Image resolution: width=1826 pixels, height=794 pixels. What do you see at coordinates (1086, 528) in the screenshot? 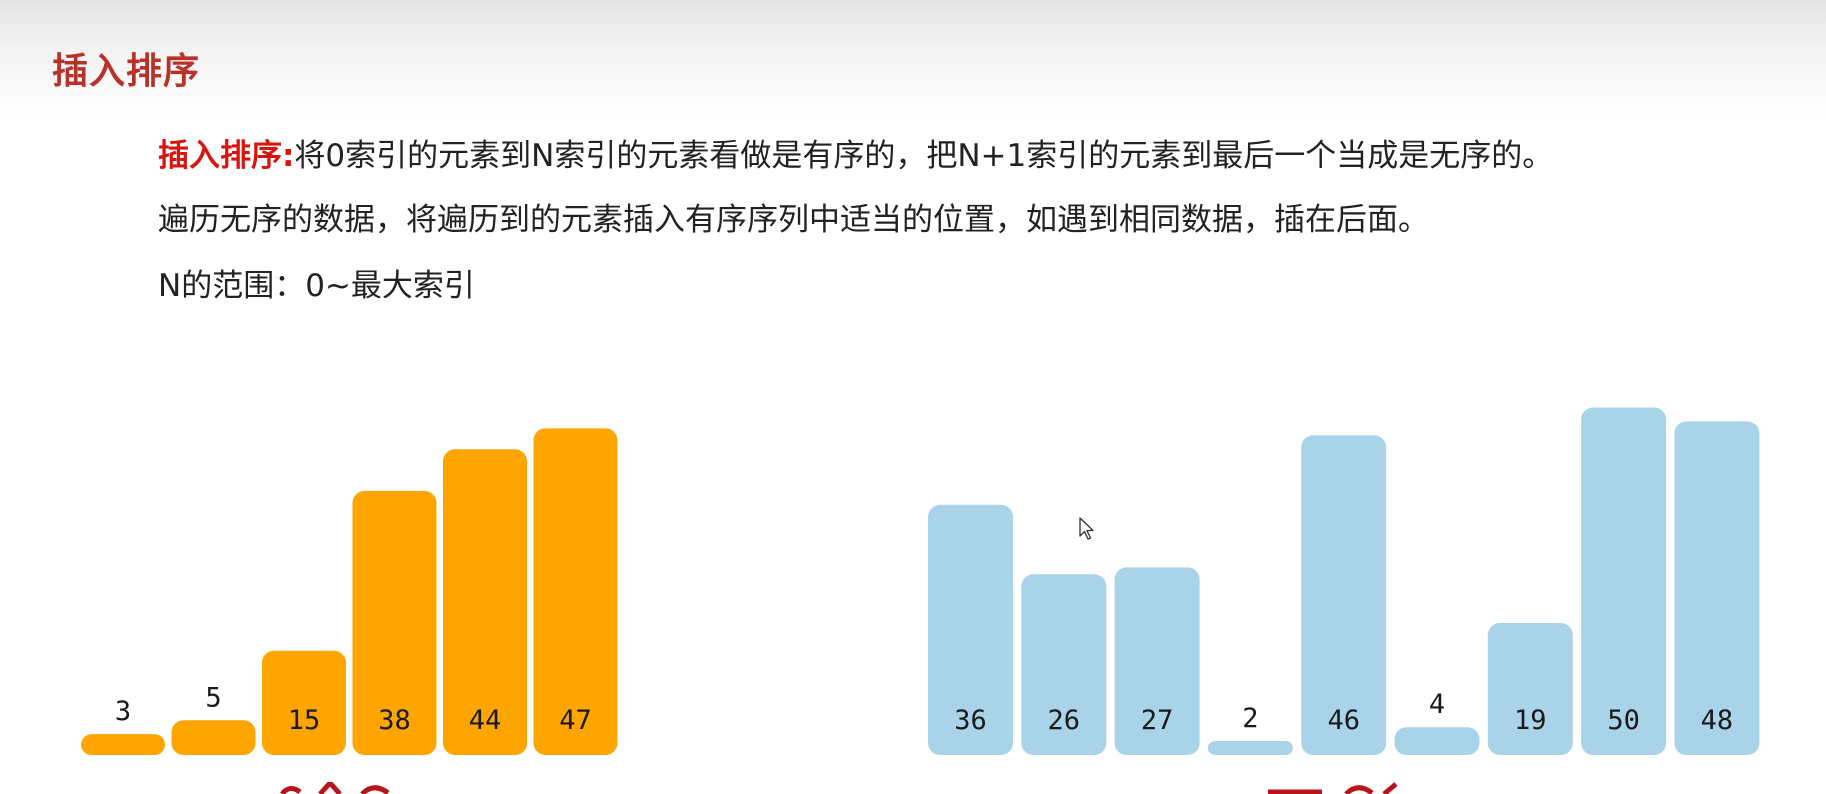
I see `mouse-pointer-icon` at bounding box center [1086, 528].